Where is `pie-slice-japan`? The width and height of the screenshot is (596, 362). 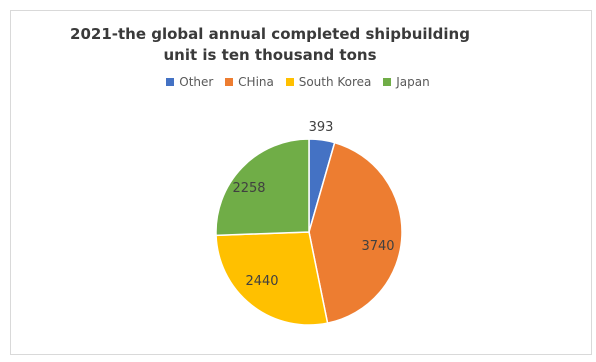
pie-slice-japan is located at coordinates (262, 187).